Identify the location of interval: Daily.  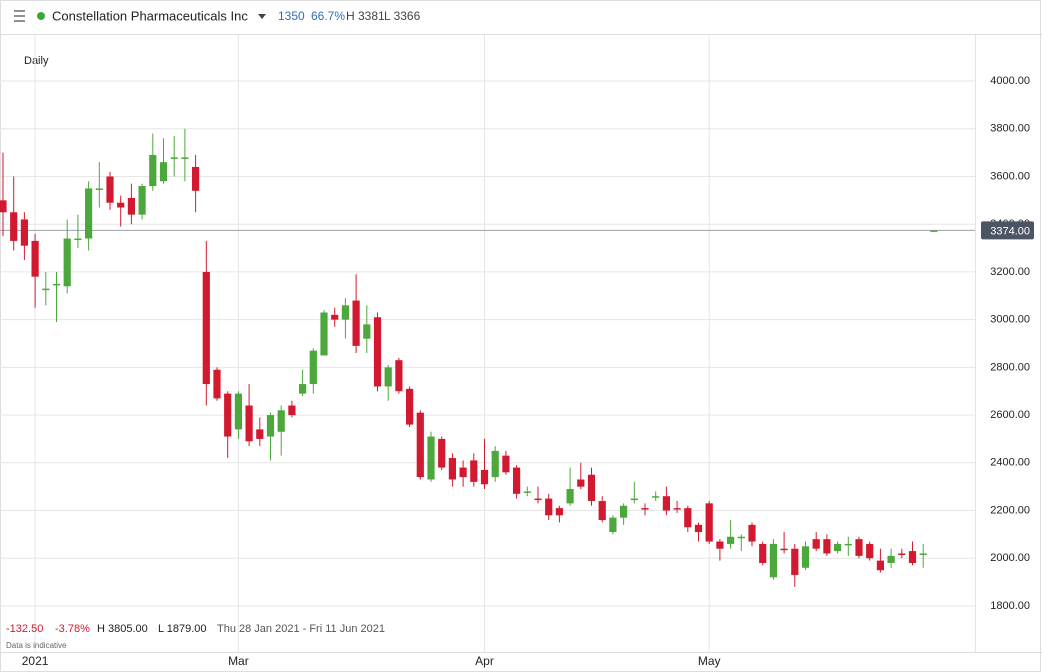
(36, 61).